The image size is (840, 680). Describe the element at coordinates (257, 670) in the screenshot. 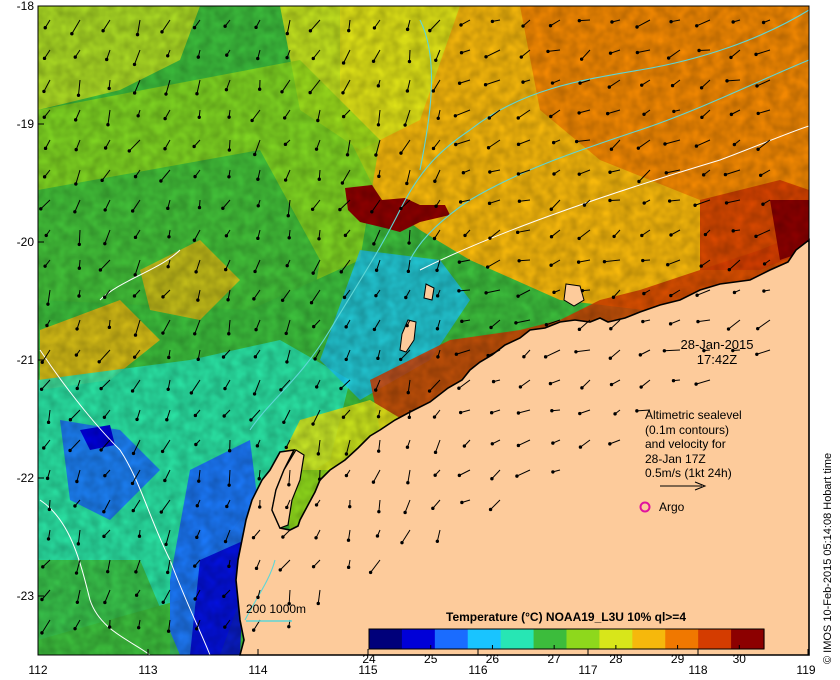

I see `lon-tick: 114` at that location.